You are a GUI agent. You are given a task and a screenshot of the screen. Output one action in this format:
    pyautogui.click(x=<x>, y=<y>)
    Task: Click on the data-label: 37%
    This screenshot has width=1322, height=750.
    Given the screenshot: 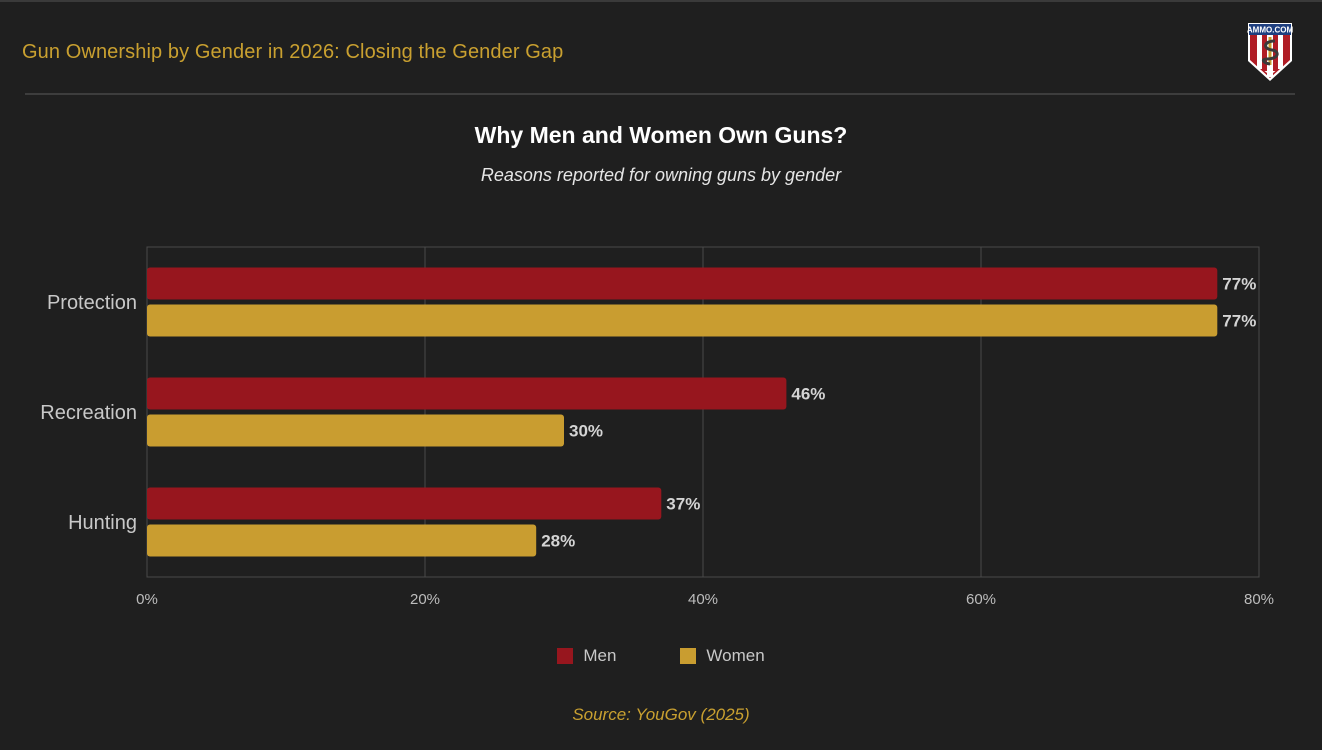 What is the action you would take?
    pyautogui.click(x=683, y=504)
    